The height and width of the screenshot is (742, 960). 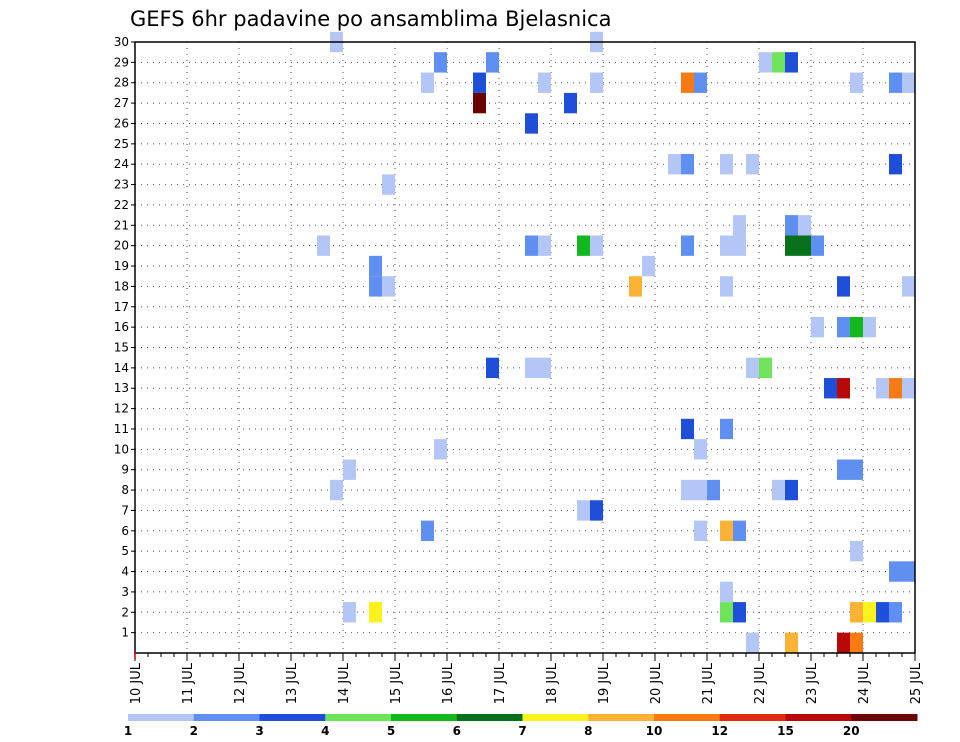 What do you see at coordinates (125, 633) in the screenshot?
I see `y-tick-label: 1` at bounding box center [125, 633].